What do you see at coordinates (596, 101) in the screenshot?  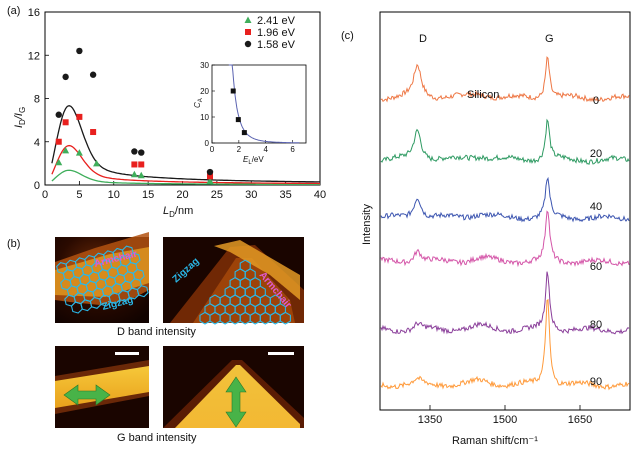 I see `raman-series-label: 0` at bounding box center [596, 101].